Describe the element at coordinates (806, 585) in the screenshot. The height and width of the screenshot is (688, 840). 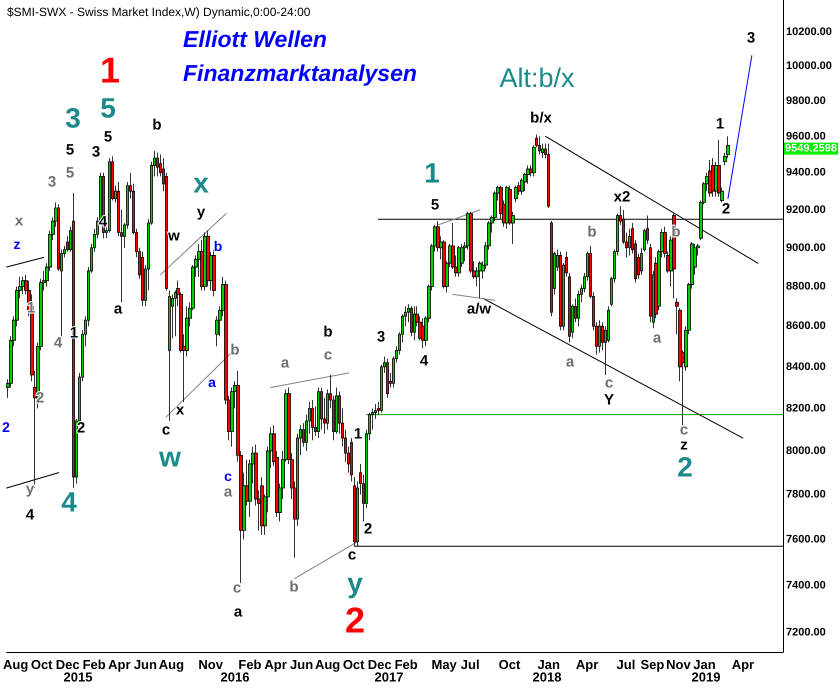
I see `y-tick-label: 7400.00` at that location.